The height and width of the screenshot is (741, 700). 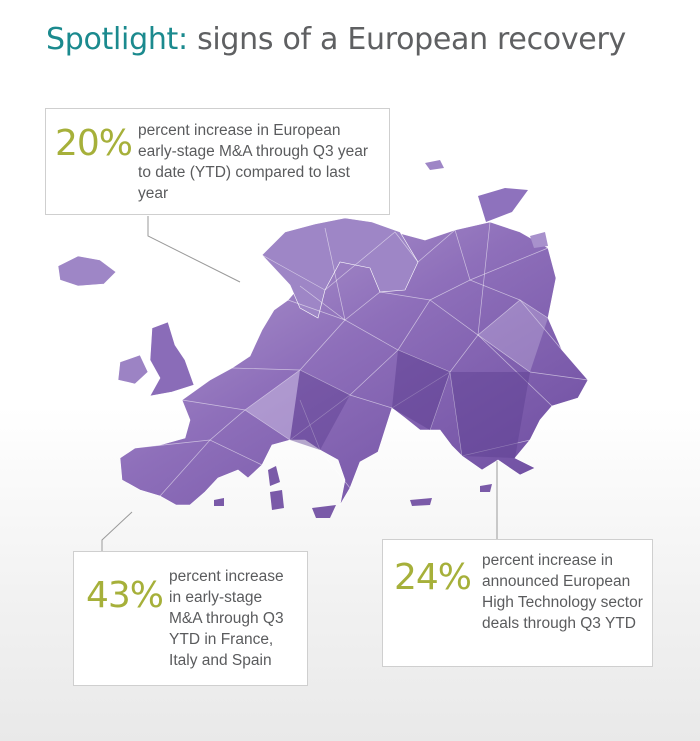 I want to click on page-title: Spotlight: signs of a European recovery, so click(x=336, y=39).